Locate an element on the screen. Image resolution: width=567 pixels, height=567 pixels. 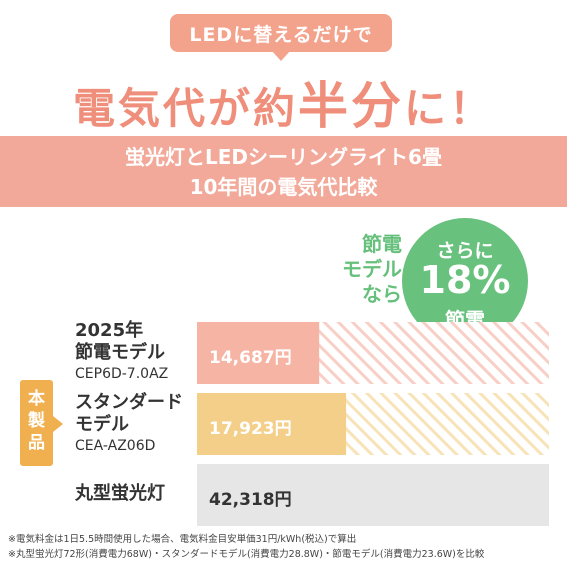
callout-left-line-1: 節電 is located at coordinates (382, 244).